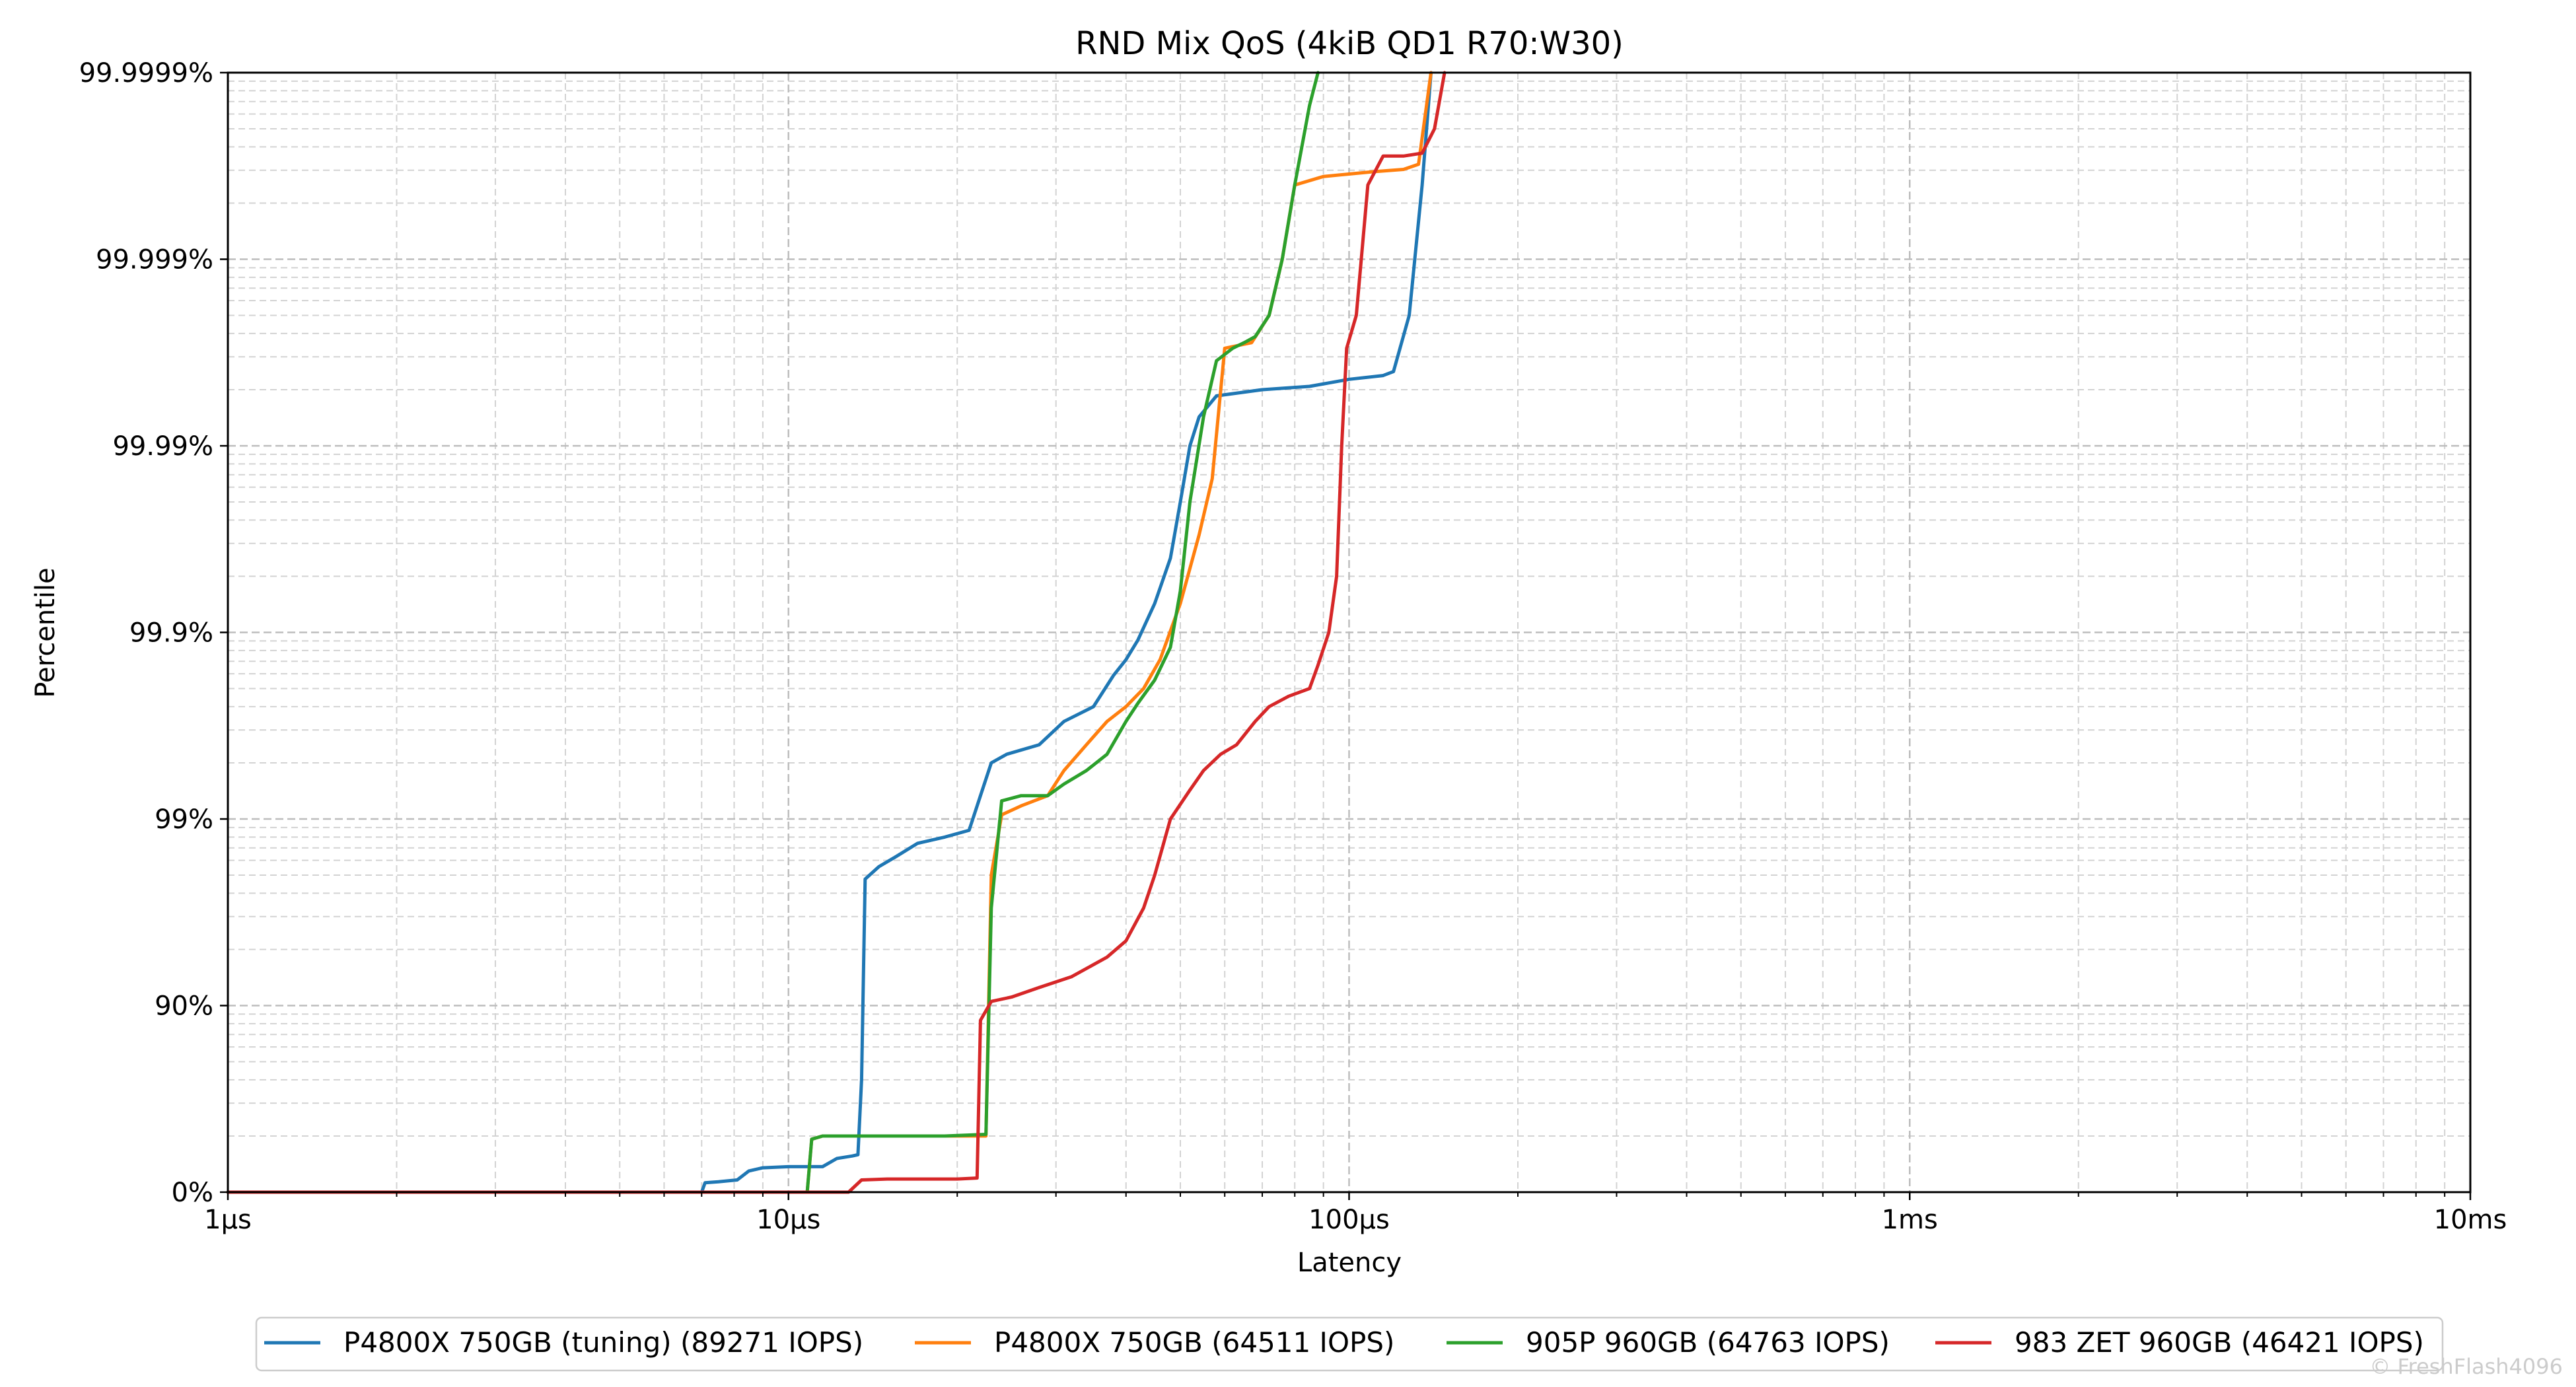 This screenshot has height=1387, width=2576. What do you see at coordinates (1349, 1263) in the screenshot?
I see `x-axis-title: Latency` at bounding box center [1349, 1263].